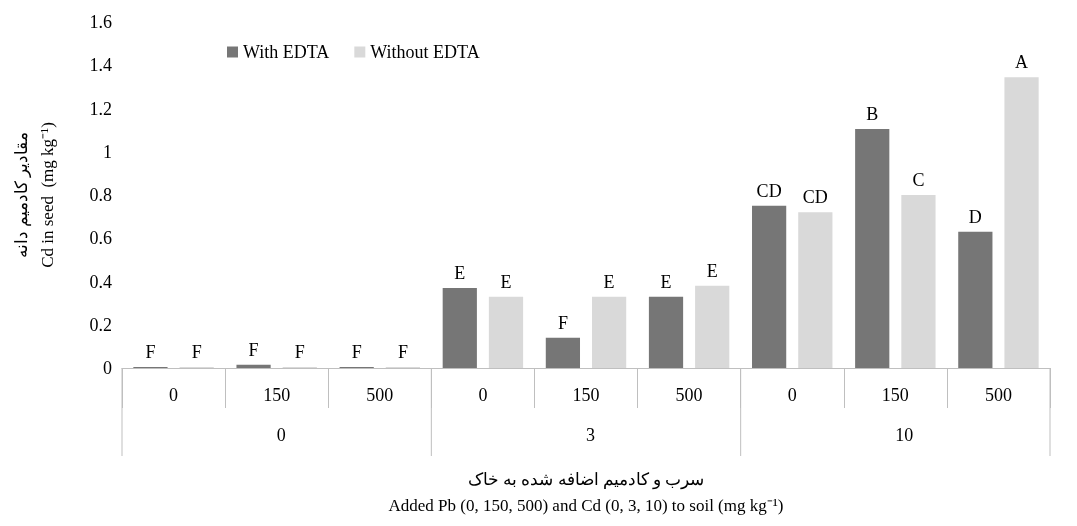 This screenshot has height=526, width=1077. What do you see at coordinates (100, 195) in the screenshot?
I see `y-tick-label: 0.8` at bounding box center [100, 195].